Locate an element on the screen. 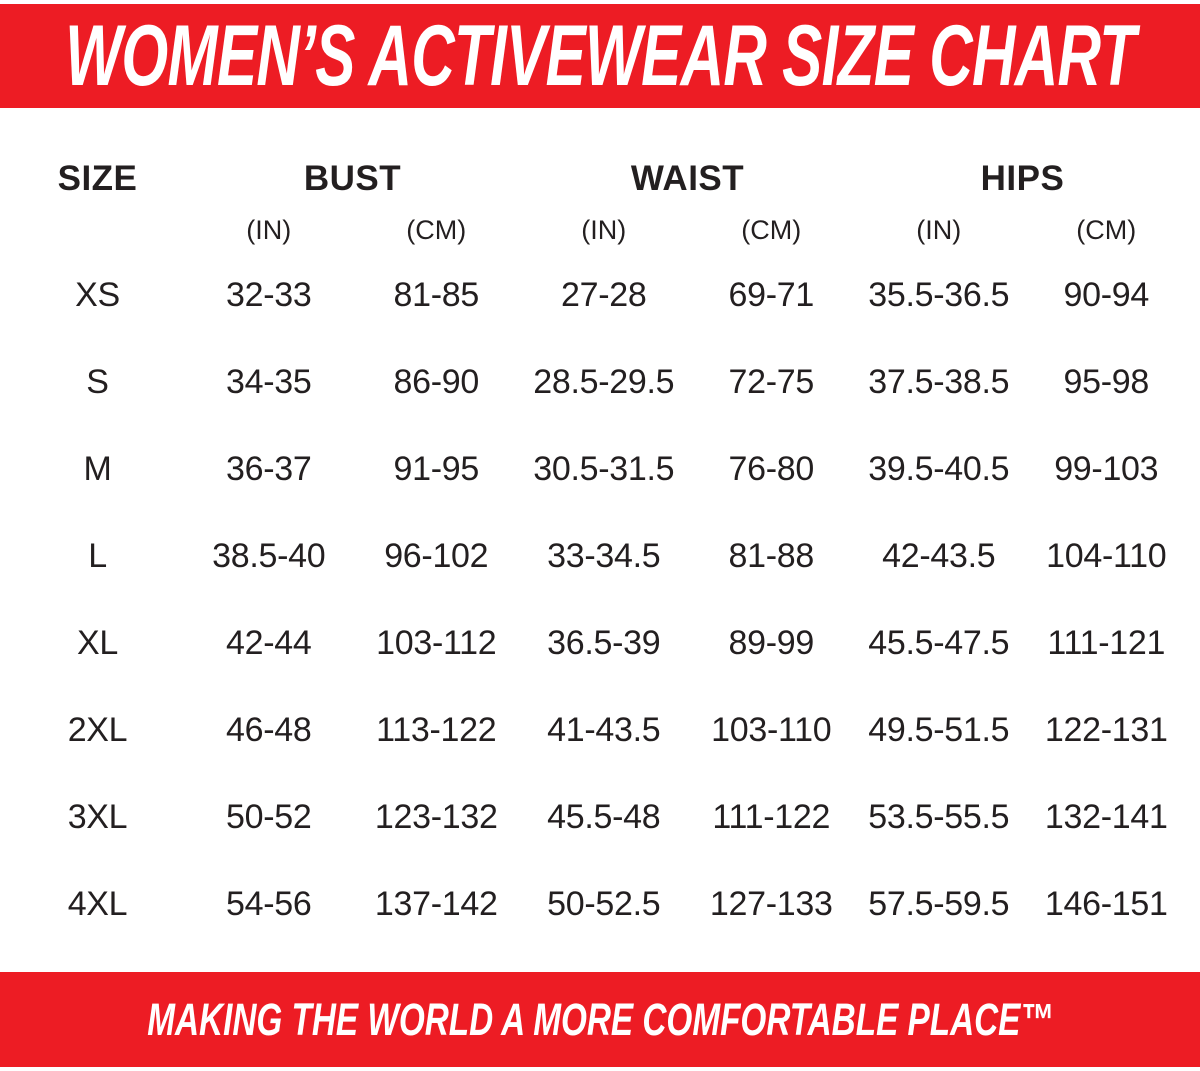 The height and width of the screenshot is (1071, 1200). row-xs-hips-cm: 90-94 is located at coordinates (1106, 295).